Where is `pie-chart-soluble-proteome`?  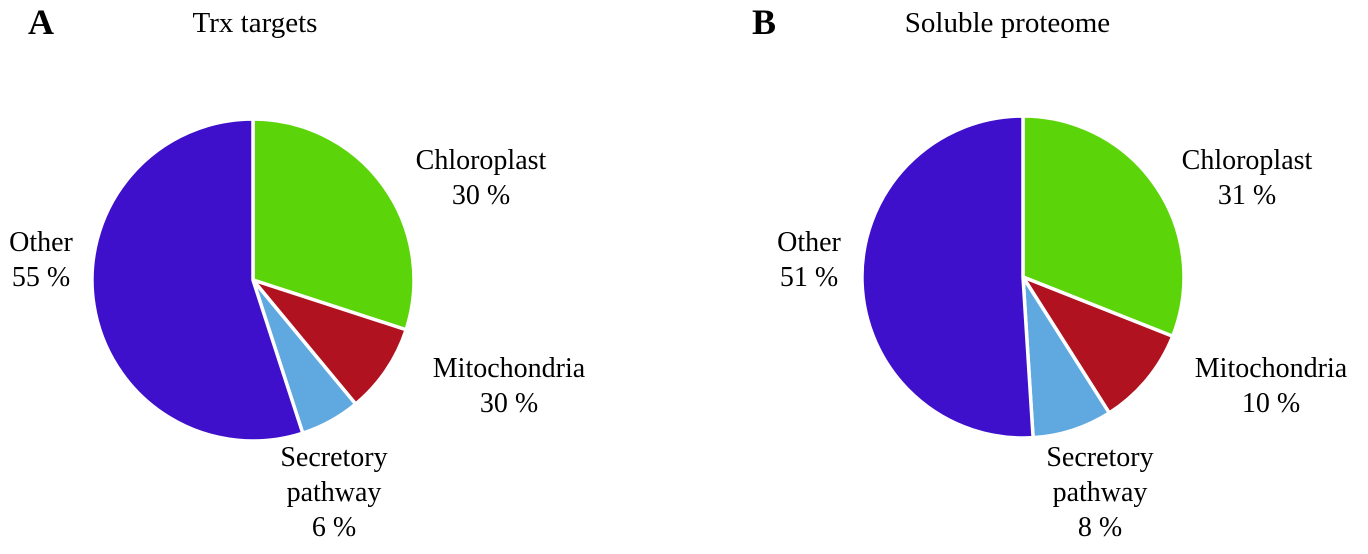
pie-chart-soluble-proteome is located at coordinates (1023, 277).